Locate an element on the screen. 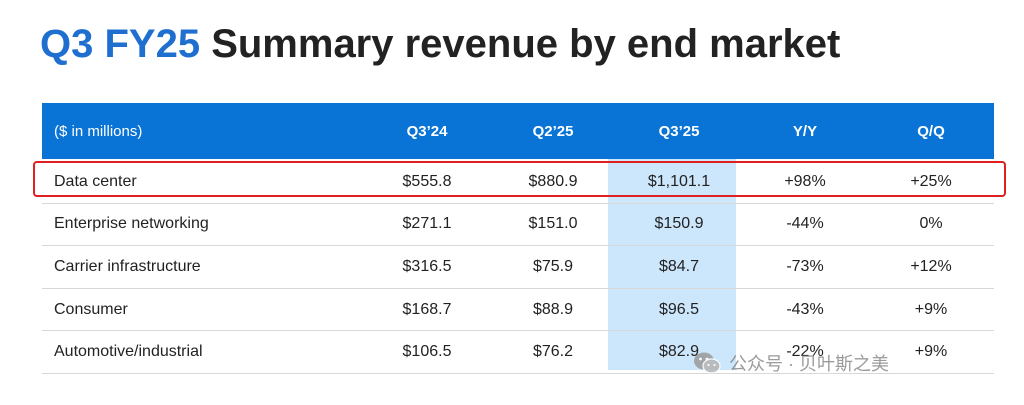  header-q3-24: Q3’24 is located at coordinates (427, 131).